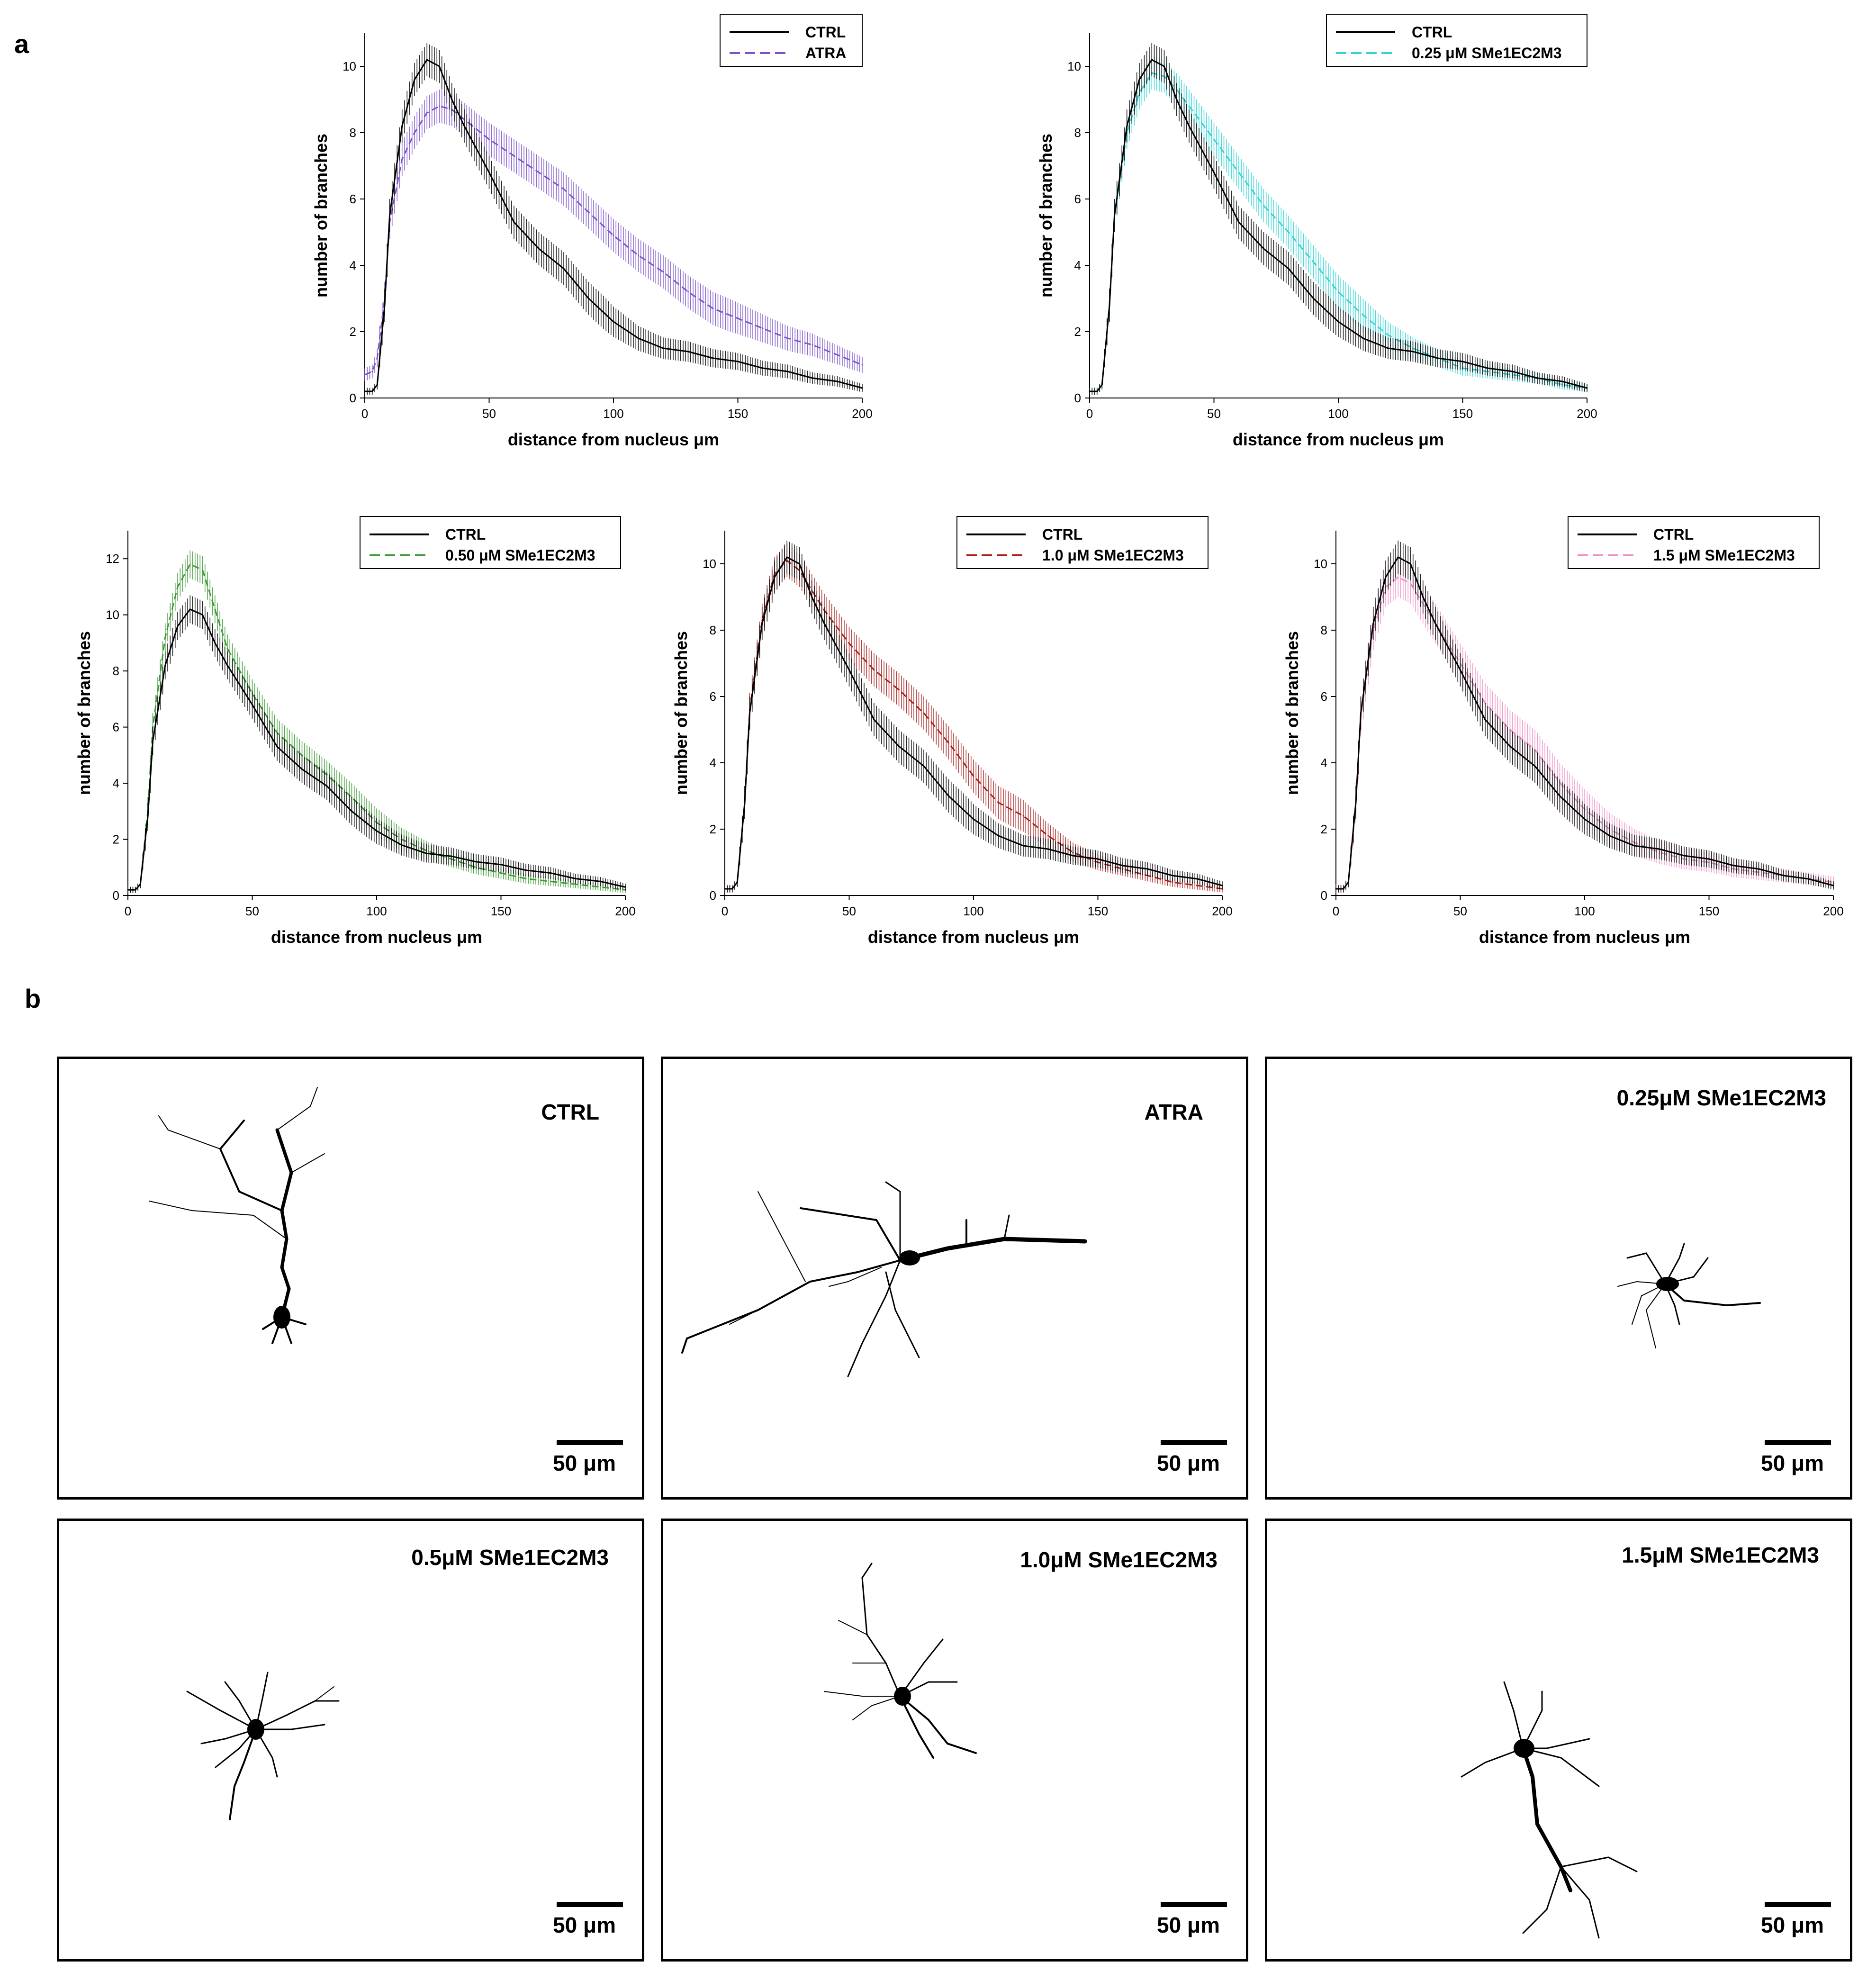 Image resolution: width=1876 pixels, height=1980 pixels. Describe the element at coordinates (826, 54) in the screenshot. I see `legend-label: ATRA` at that location.